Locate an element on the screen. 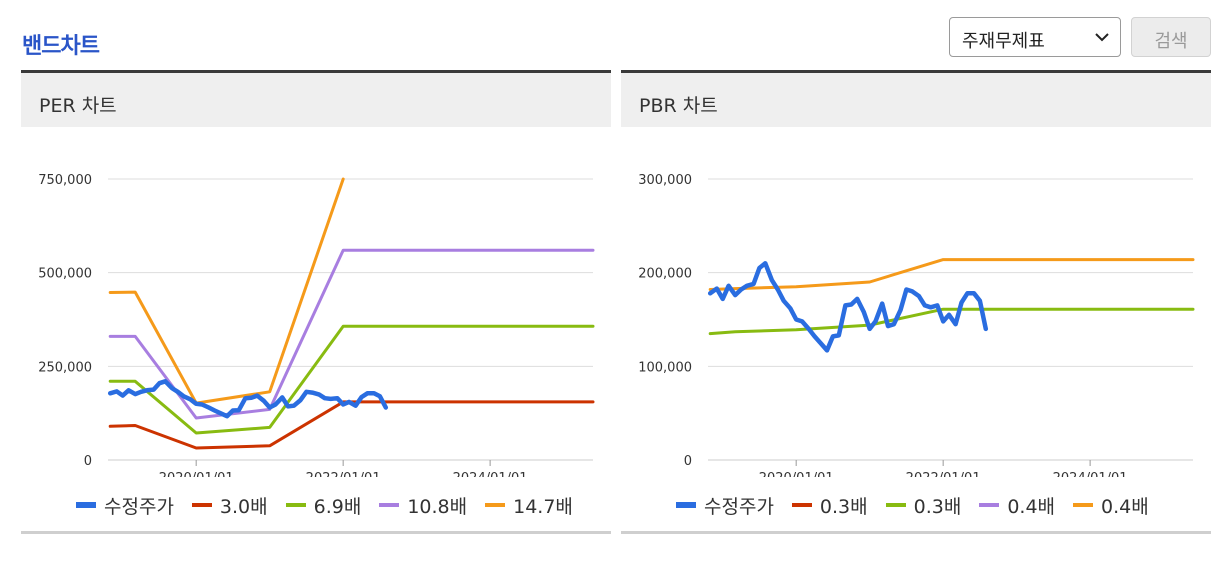  legend-label: 10.8배 is located at coordinates (437, 506).